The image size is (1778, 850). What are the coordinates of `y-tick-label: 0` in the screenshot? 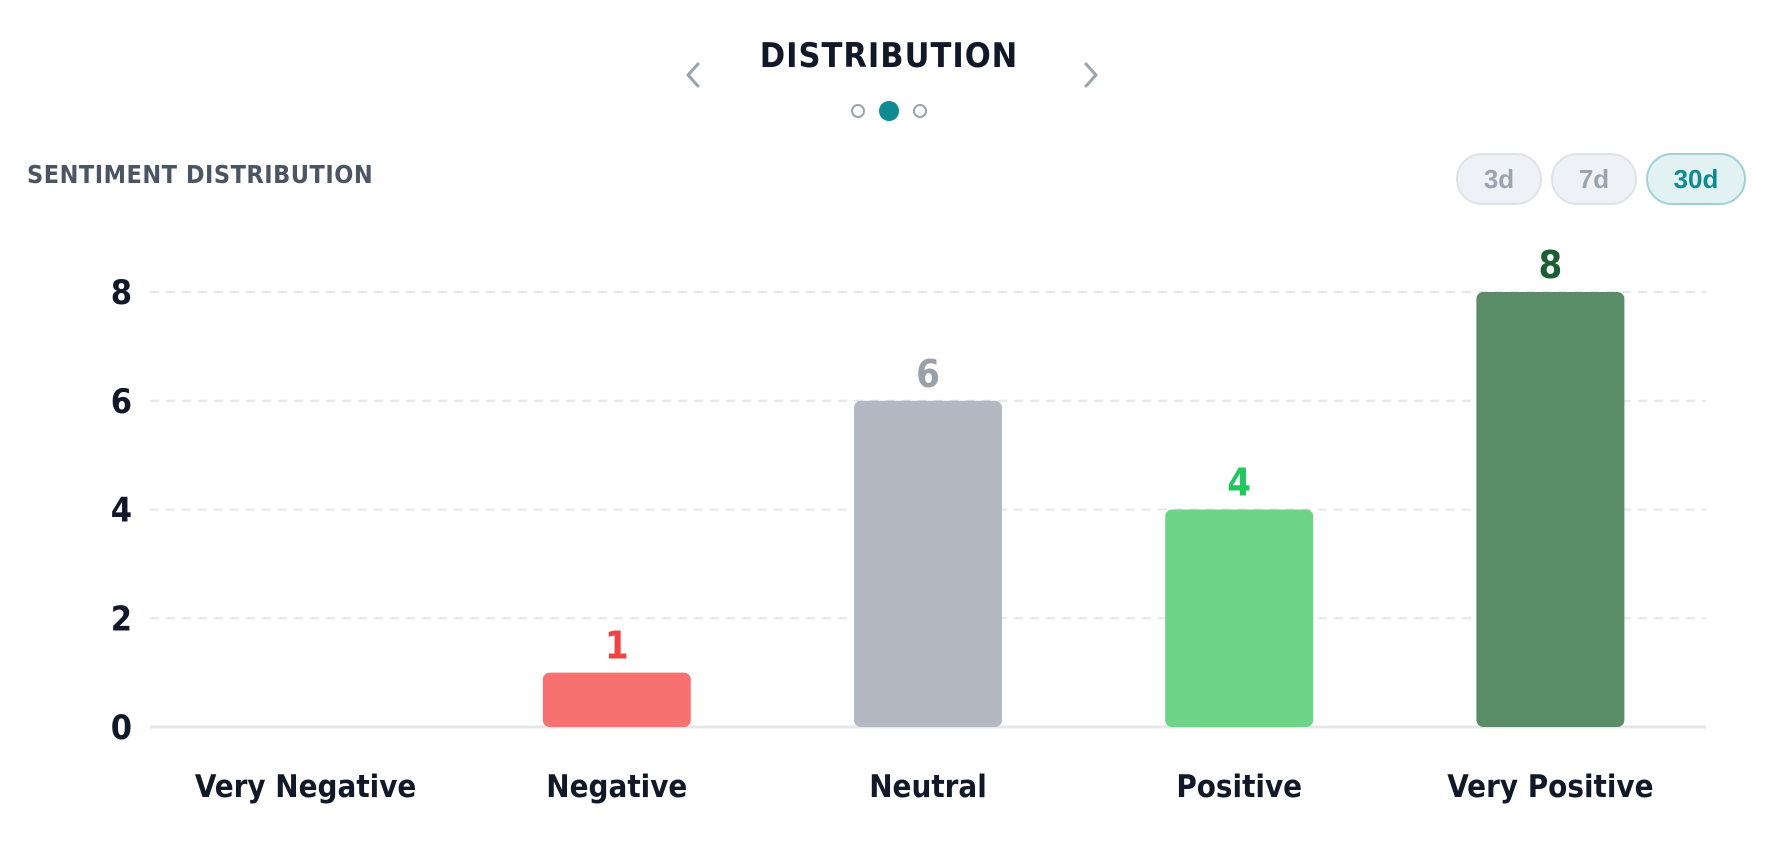 It's located at (121, 728).